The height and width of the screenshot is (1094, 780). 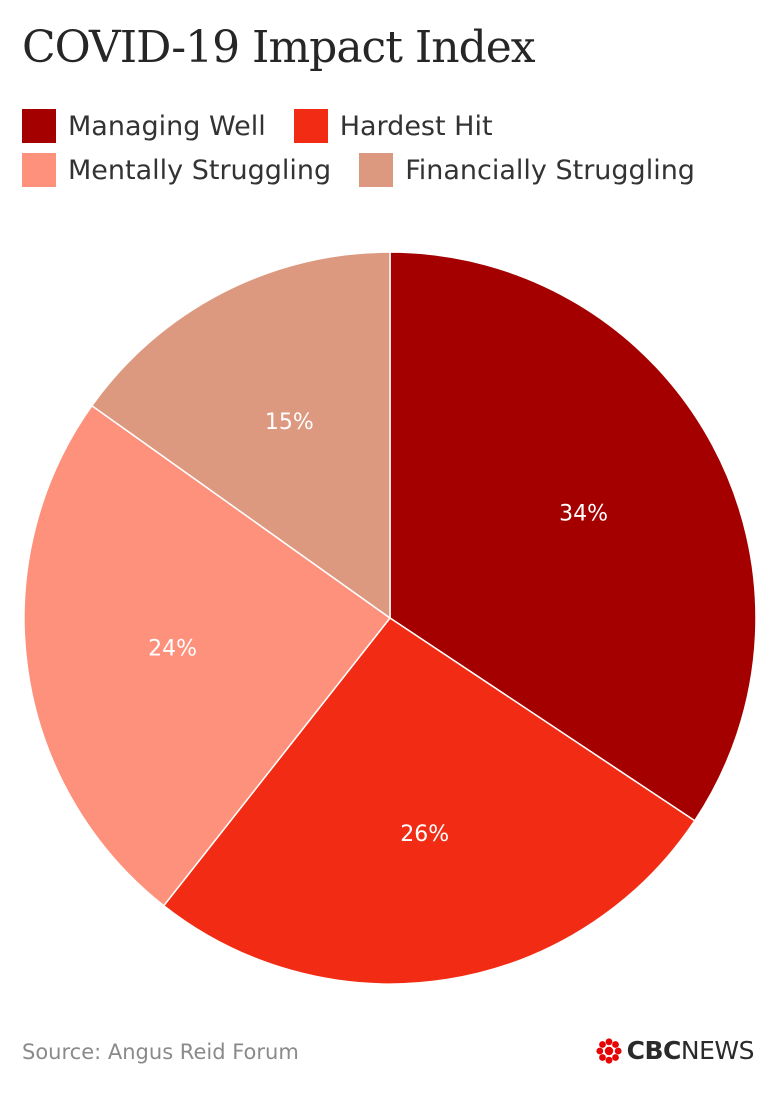 I want to click on legend-label: Financially Struggling, so click(x=550, y=170).